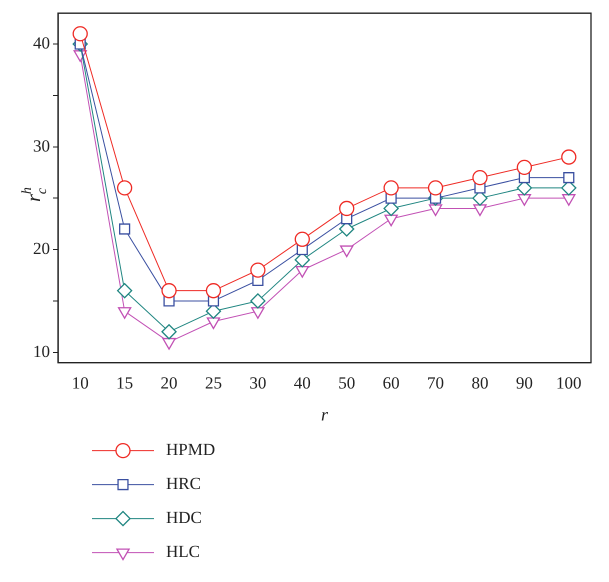 The image size is (609, 582). I want to click on x-tick-label: 90, so click(524, 382).